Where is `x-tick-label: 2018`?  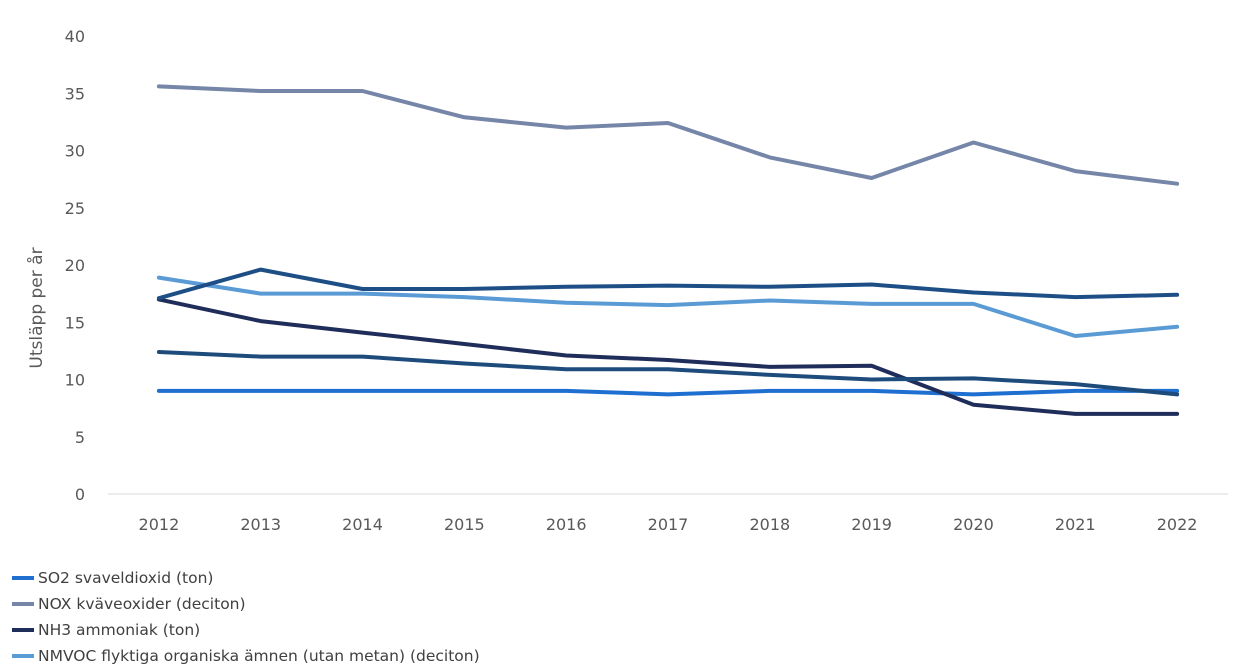
x-tick-label: 2018 is located at coordinates (769, 524).